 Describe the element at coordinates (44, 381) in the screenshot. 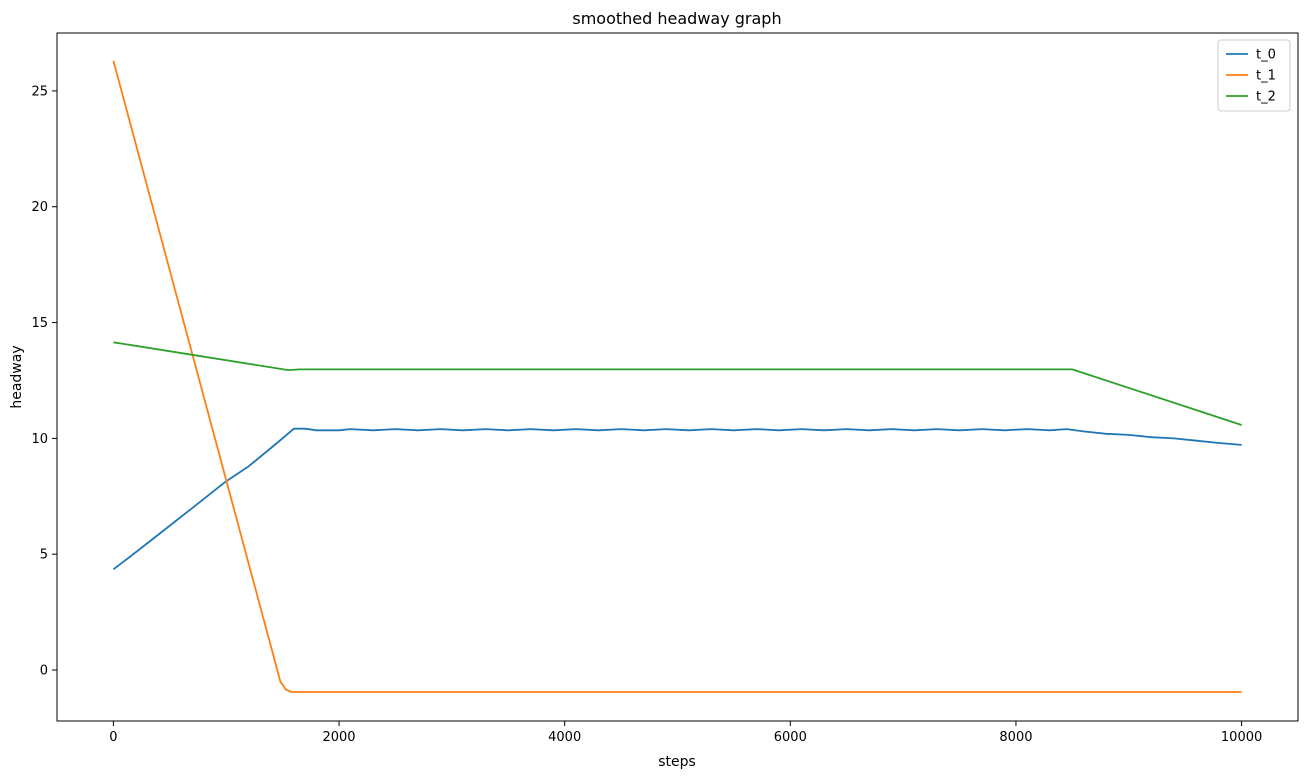

I see `y-axis: 0 5 10 15 20 25` at that location.